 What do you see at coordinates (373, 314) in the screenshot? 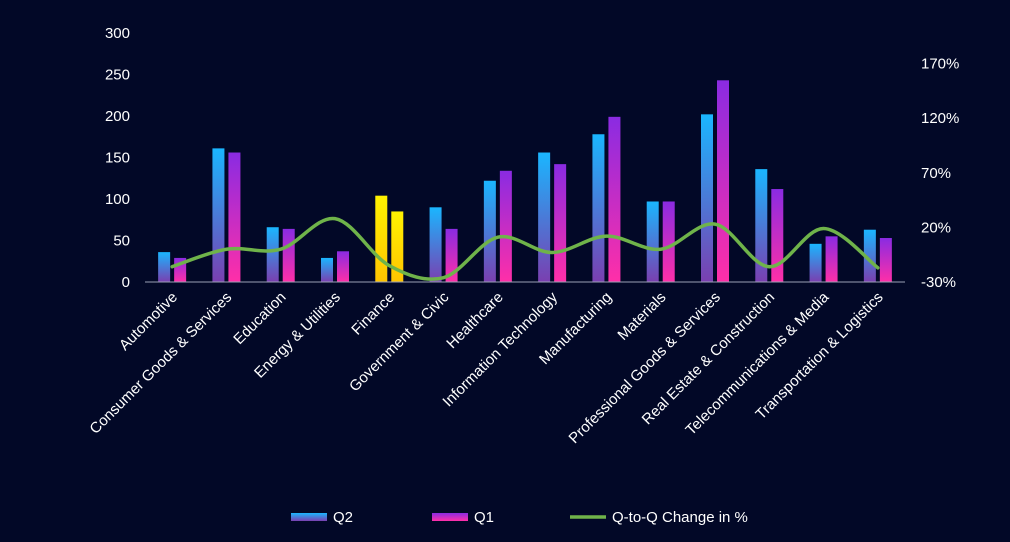
I see `category-label: Finance` at bounding box center [373, 314].